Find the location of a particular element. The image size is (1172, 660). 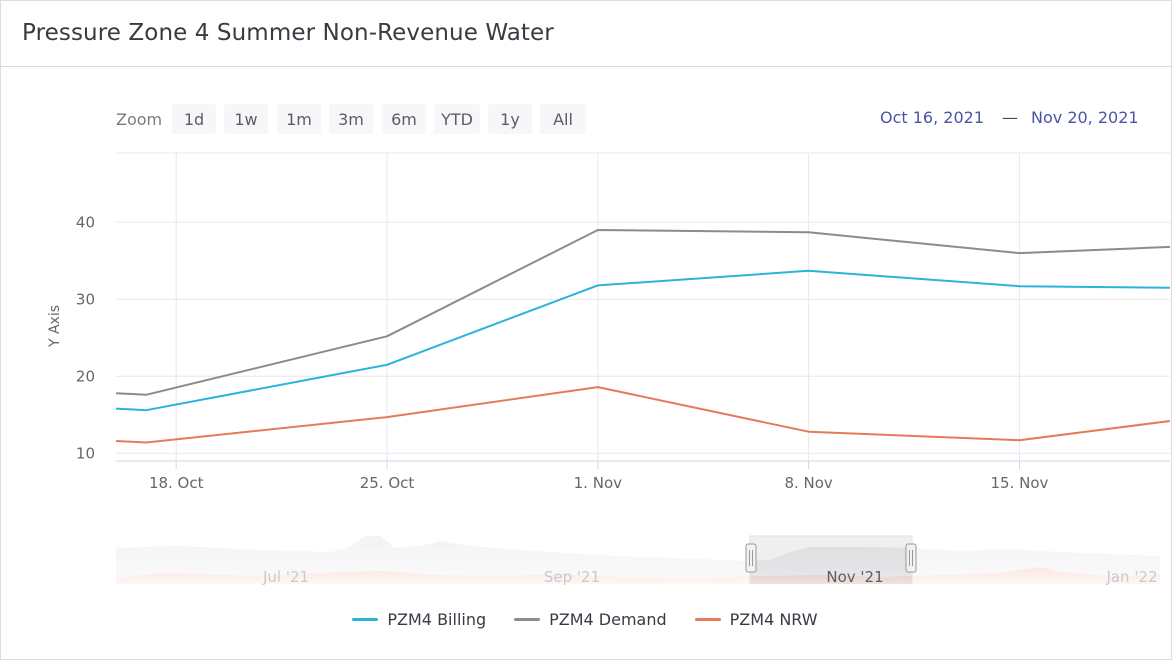

navigator-mask-left is located at coordinates (433, 556).